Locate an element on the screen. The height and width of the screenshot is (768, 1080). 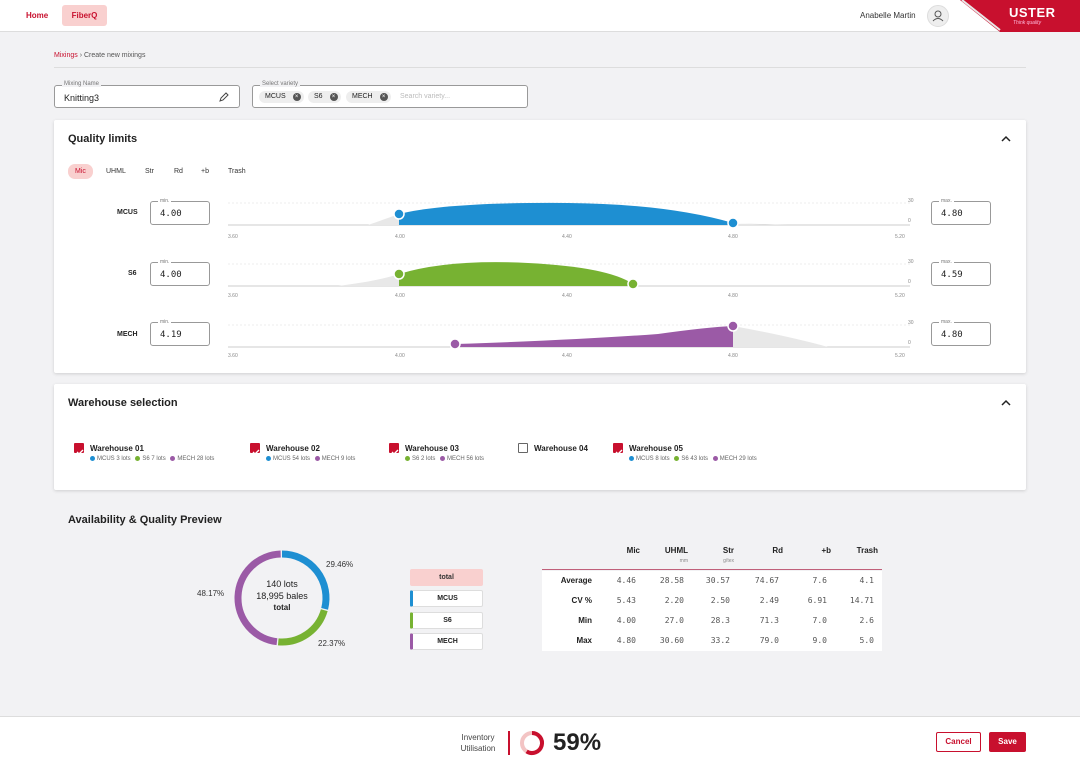
row-label: CV % is located at coordinates (581, 600).